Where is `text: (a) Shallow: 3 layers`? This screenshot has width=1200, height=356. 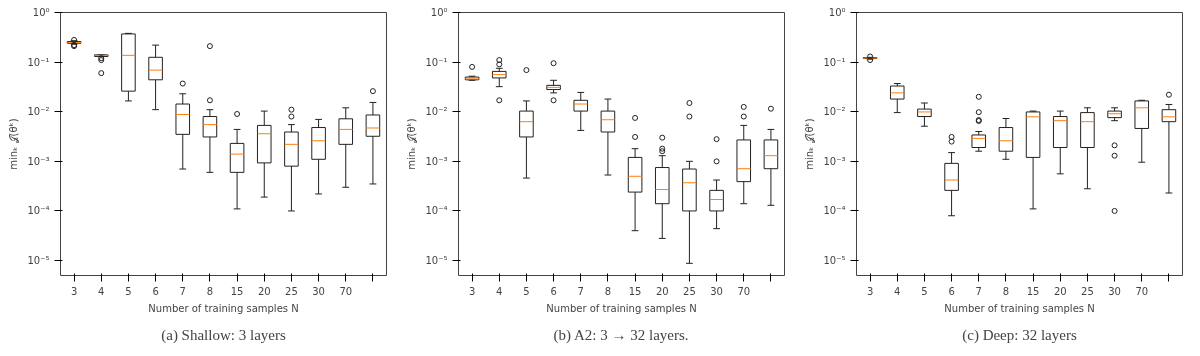 text: (a) Shallow: 3 layers is located at coordinates (223, 335).